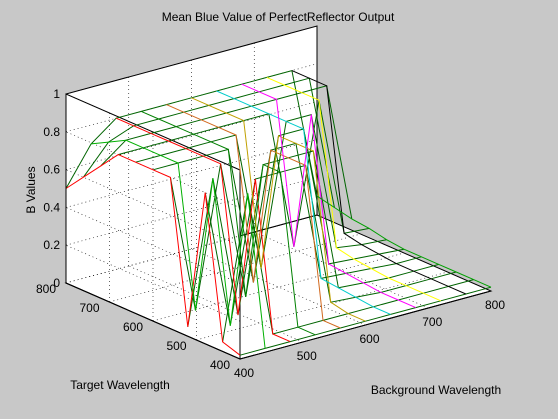 The image size is (558, 419). I want to click on mesh-column-line, so click(404, 241).